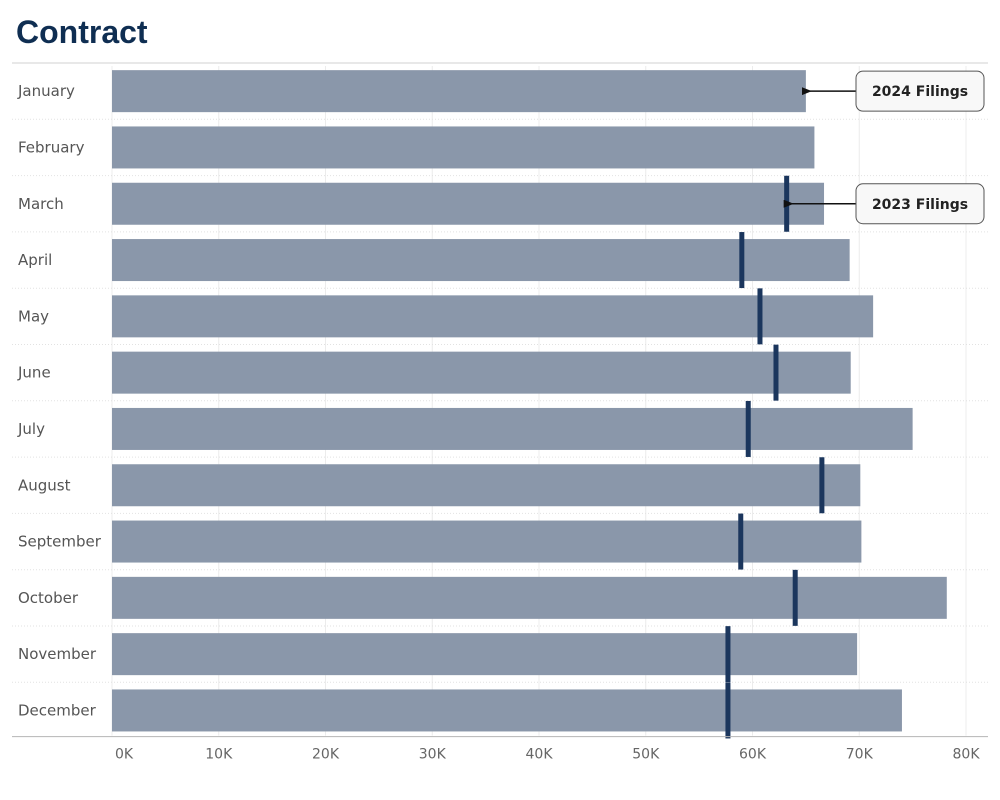 The width and height of the screenshot is (1000, 800). I want to click on month-label: May, so click(33, 316).